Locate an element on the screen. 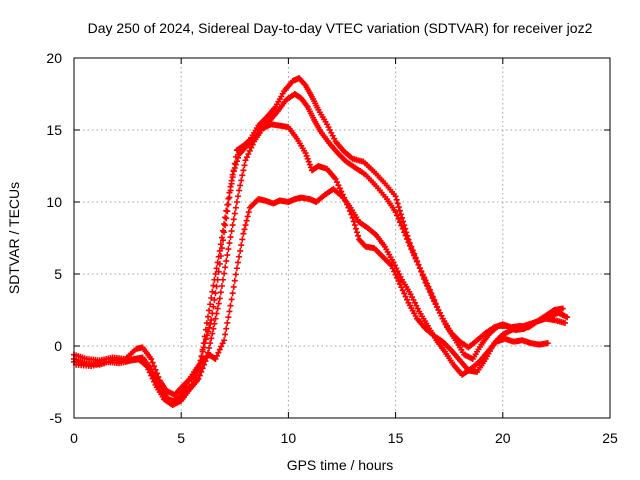 The width and height of the screenshot is (640, 480). y-tick-label: 10 is located at coordinates (54, 202).